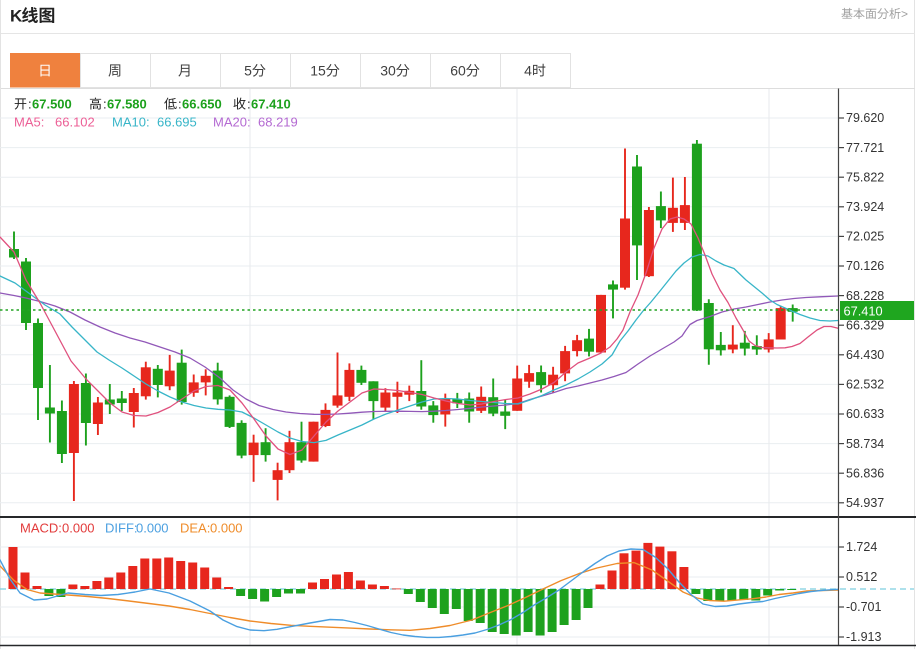 The width and height of the screenshot is (916, 649). What do you see at coordinates (865, 444) in the screenshot?
I see `svg-text: 58.734` at bounding box center [865, 444].